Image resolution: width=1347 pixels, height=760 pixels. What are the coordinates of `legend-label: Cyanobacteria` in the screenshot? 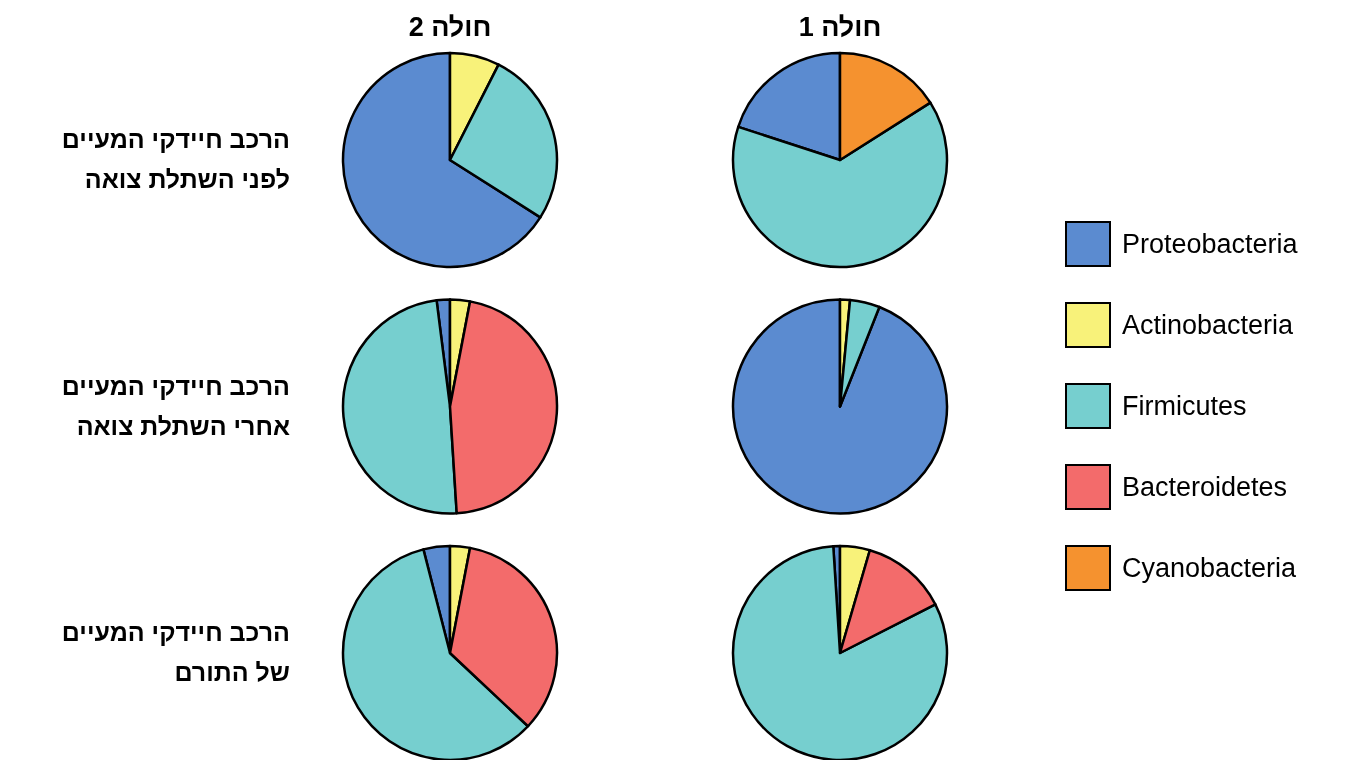 It's located at (1210, 568).